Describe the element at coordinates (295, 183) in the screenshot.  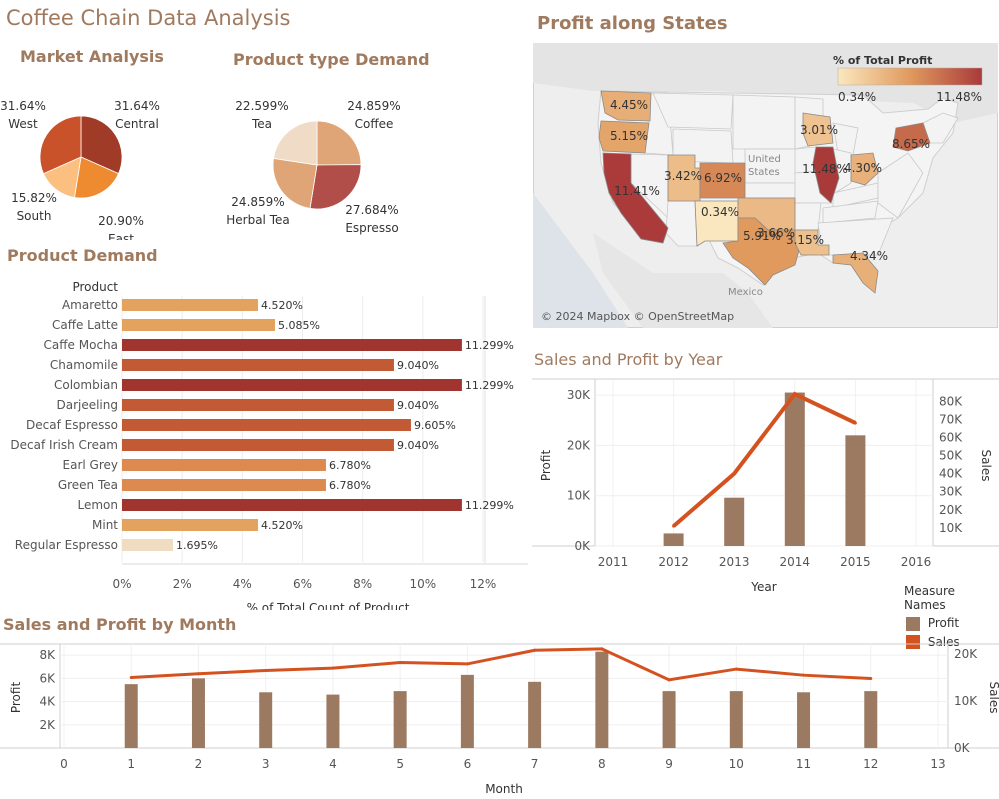
I see `product-type-slice-herbal-tea` at that location.